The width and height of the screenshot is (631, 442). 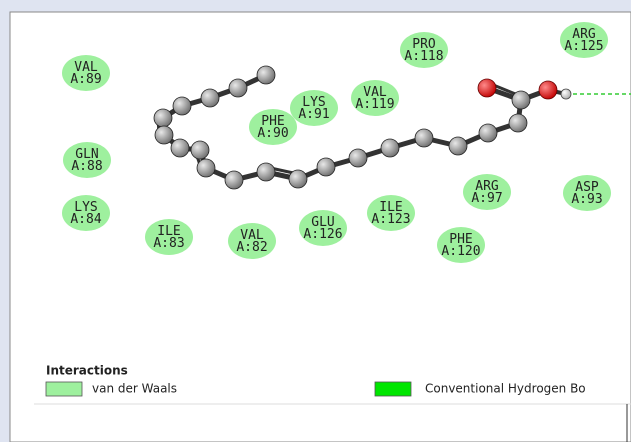 I want to click on residue-name: GLN, so click(x=86, y=154).